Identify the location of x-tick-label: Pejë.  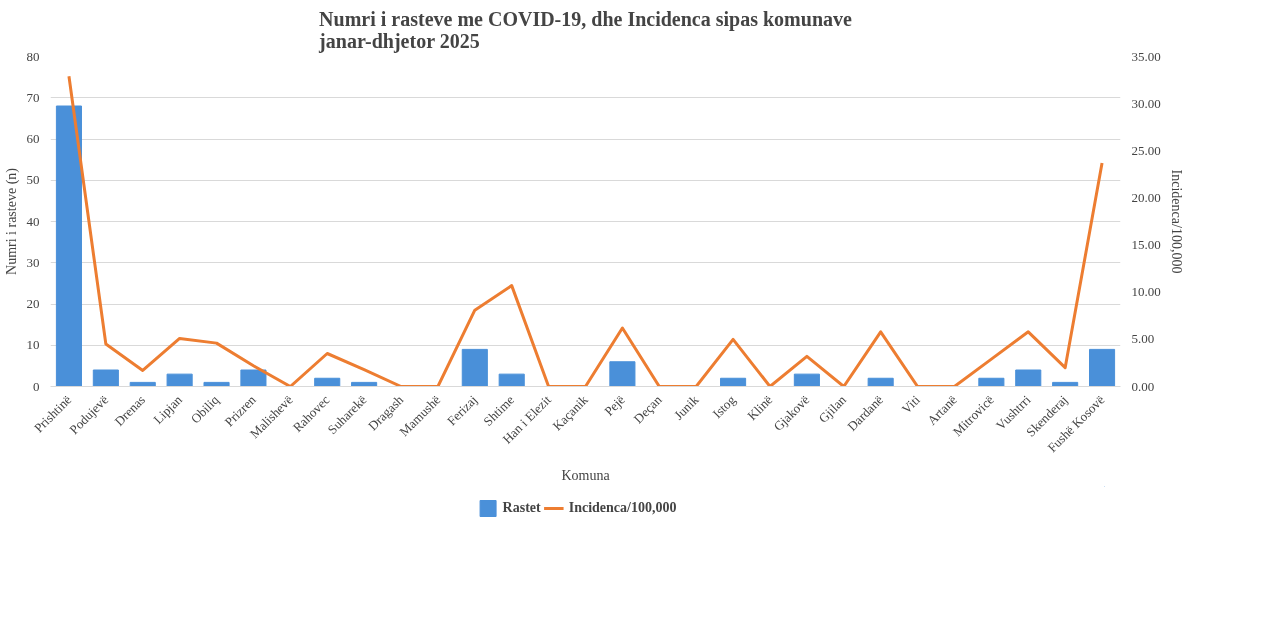
(614, 405).